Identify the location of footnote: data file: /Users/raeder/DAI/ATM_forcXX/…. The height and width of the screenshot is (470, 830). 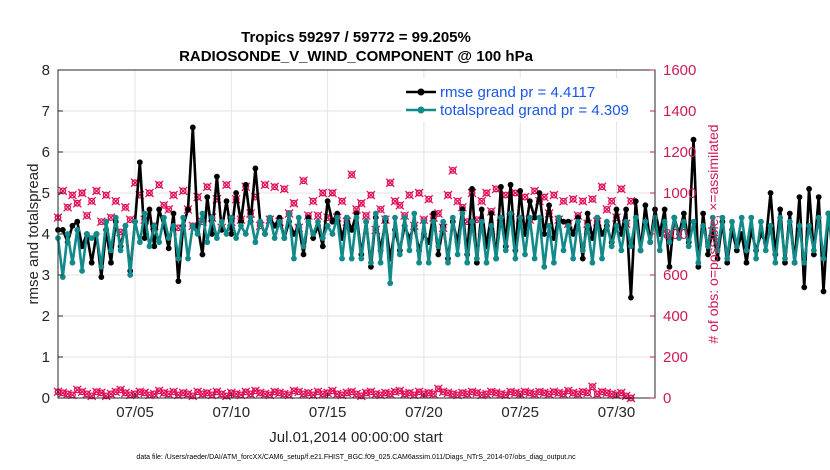
(356, 457).